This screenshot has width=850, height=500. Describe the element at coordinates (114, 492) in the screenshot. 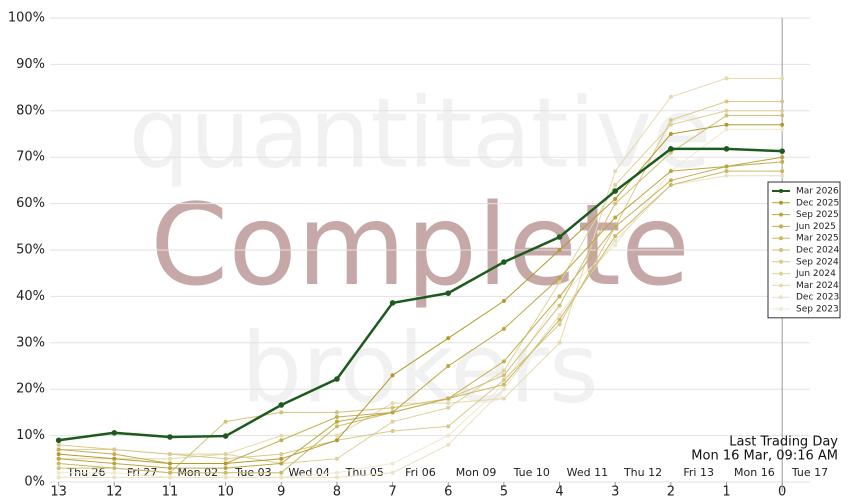

I see `x-tick-label: 12` at that location.